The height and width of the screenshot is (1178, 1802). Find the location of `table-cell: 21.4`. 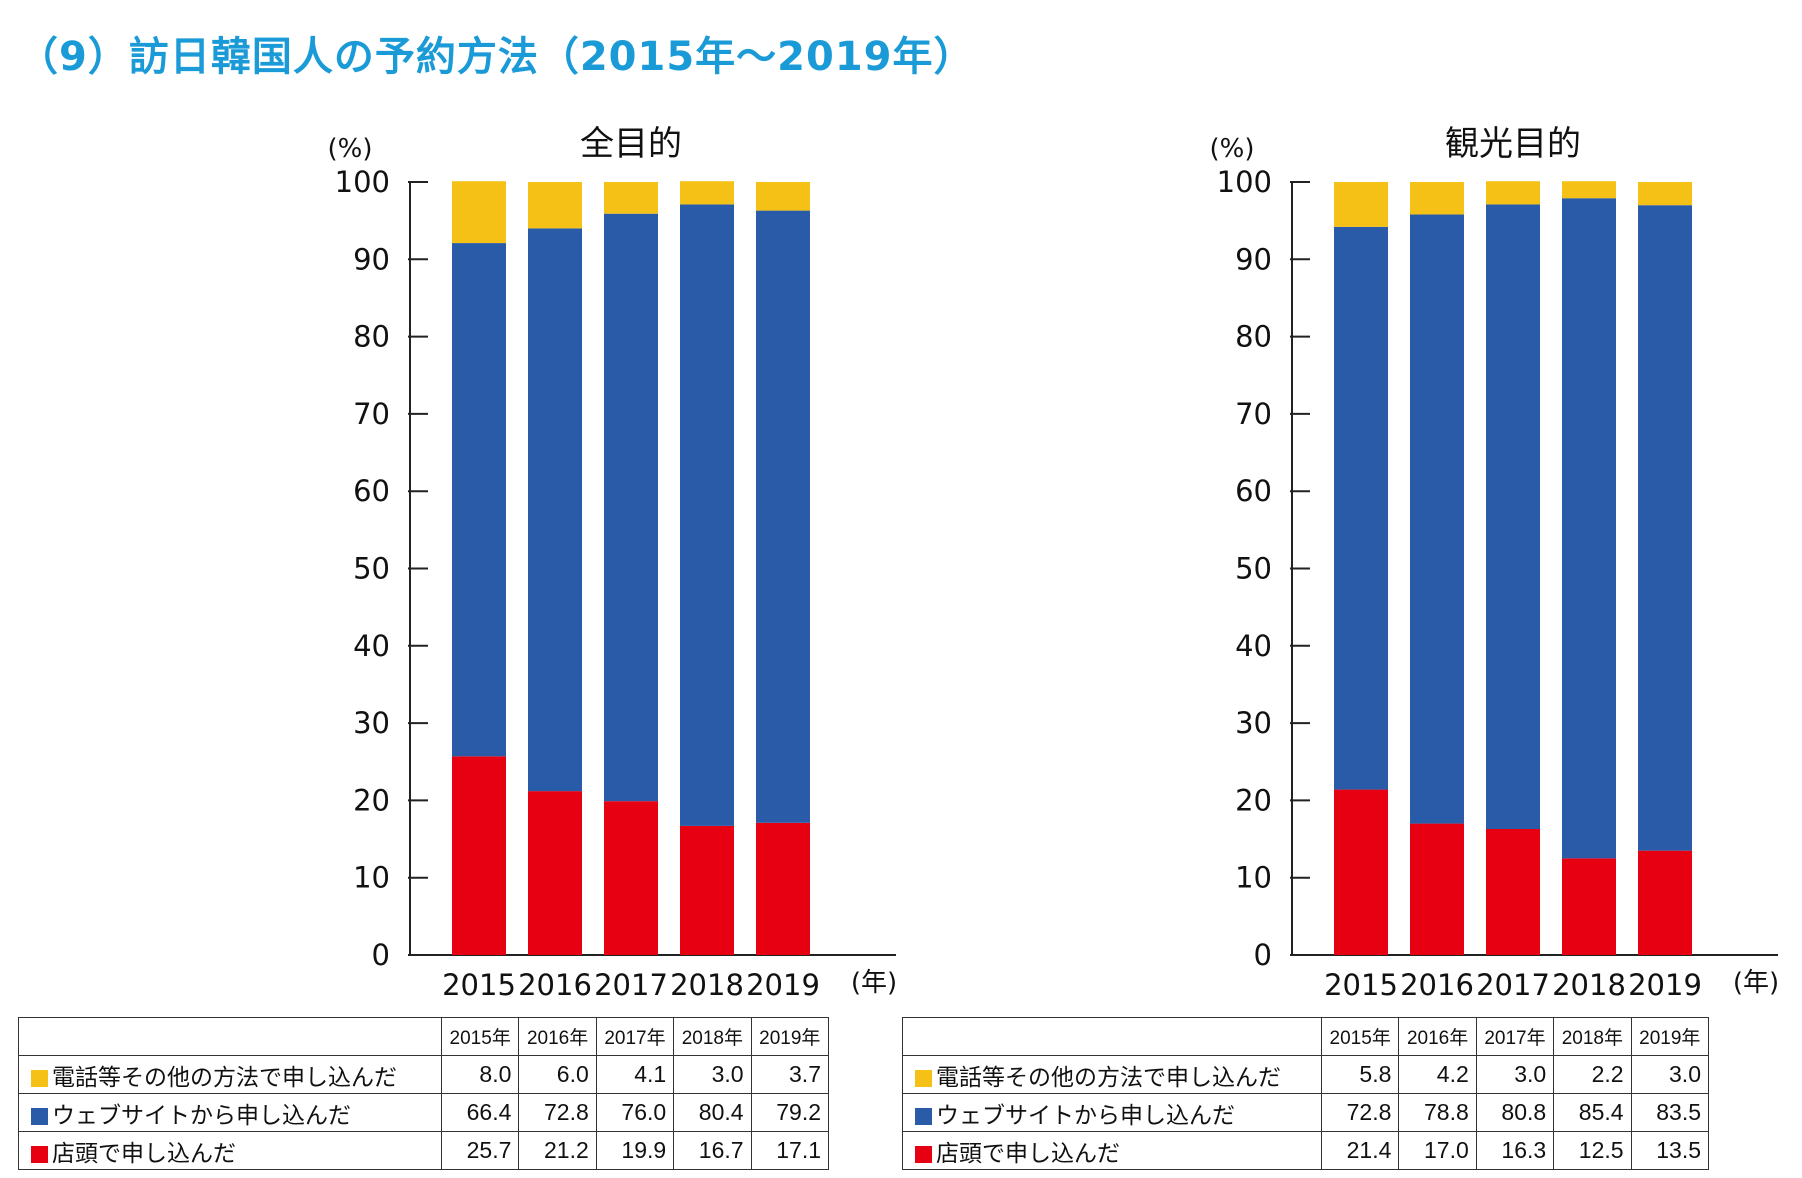

table-cell: 21.4 is located at coordinates (1360, 1150).